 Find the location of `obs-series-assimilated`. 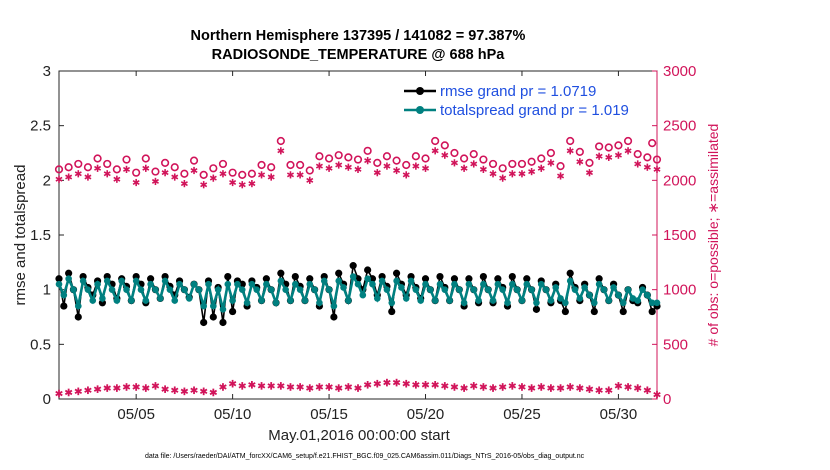

obs-series-assimilated is located at coordinates (358, 388).